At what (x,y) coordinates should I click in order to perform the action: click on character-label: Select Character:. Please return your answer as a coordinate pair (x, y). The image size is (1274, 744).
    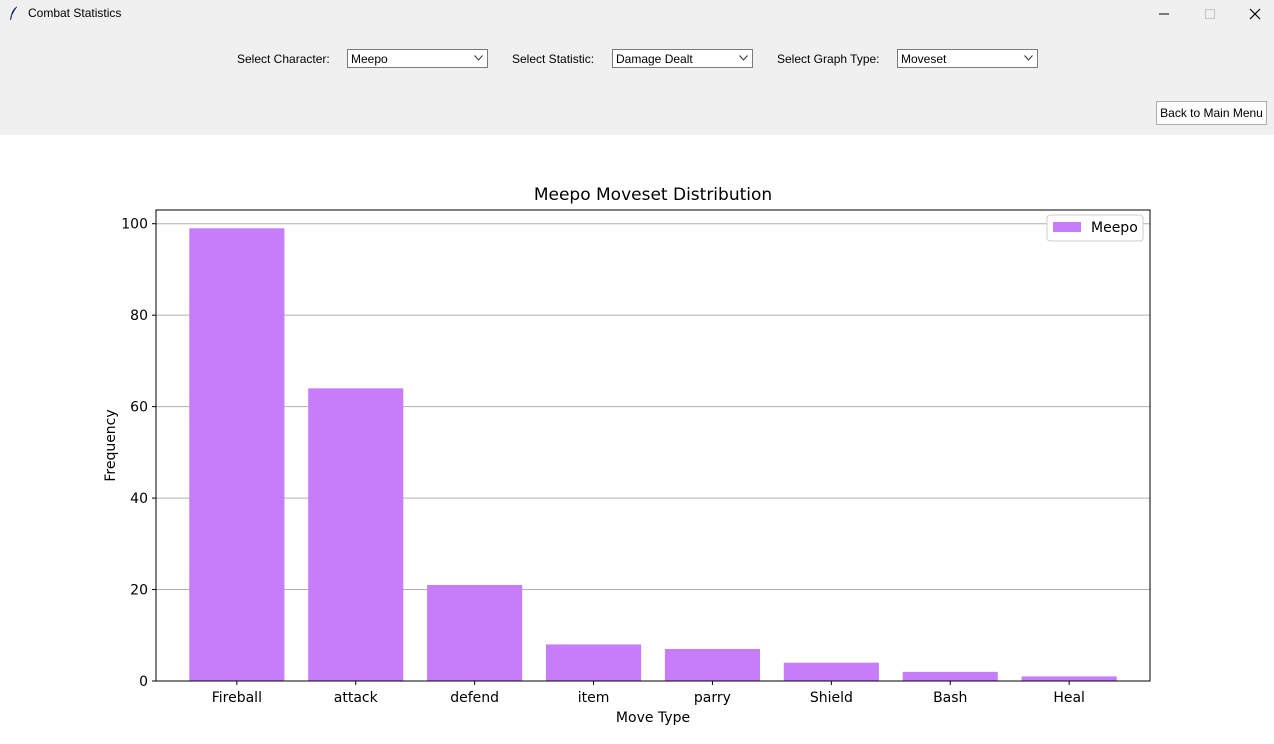
    Looking at the image, I should click on (283, 59).